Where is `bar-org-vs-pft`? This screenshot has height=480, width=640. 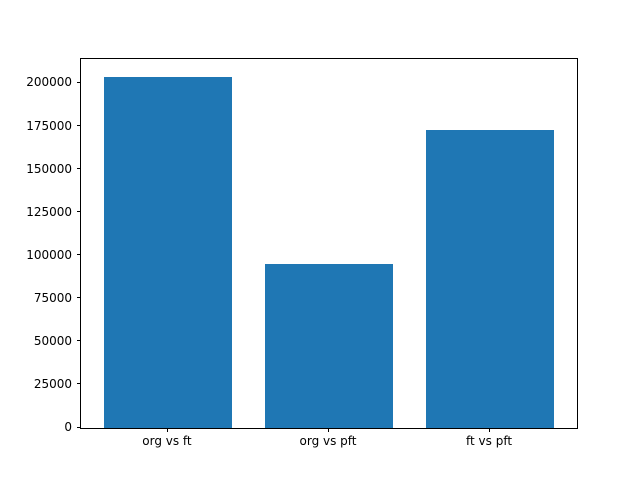 bar-org-vs-pft is located at coordinates (329, 346).